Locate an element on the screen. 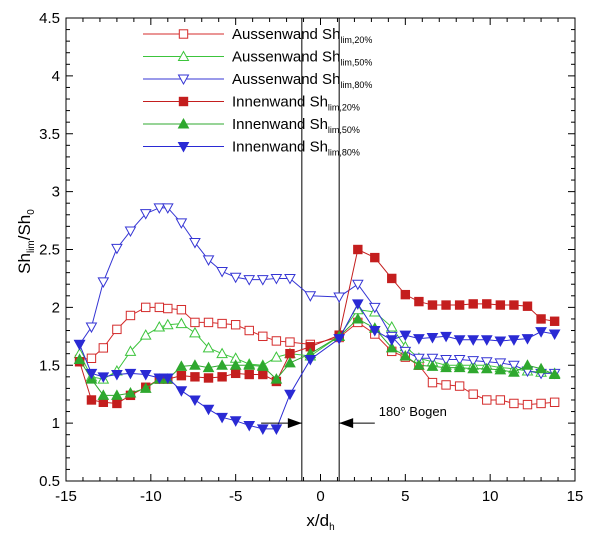  legend-entry-1: Aussenwand Shlim,20% is located at coordinates (257, 35).